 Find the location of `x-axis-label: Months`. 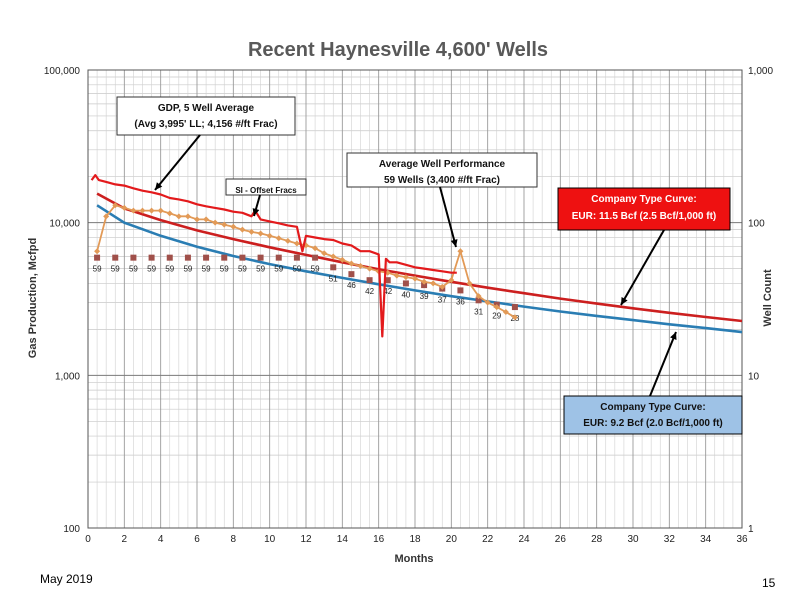

x-axis-label: Months is located at coordinates (413, 559).